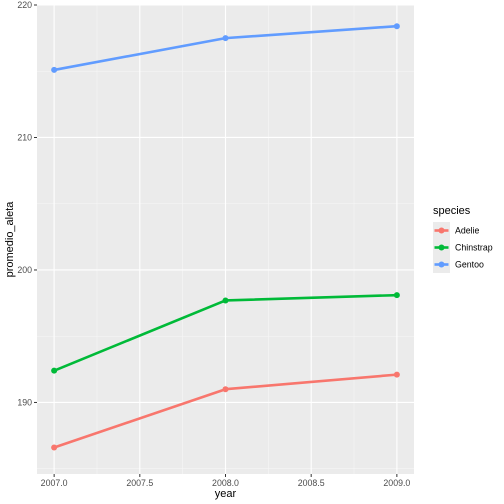  I want to click on y-axis-title: promedio_aleta, so click(10, 239).